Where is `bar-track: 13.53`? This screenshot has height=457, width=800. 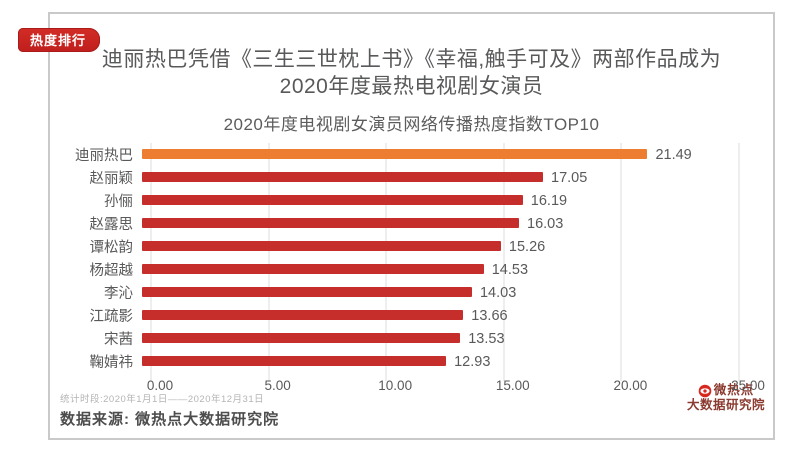
bar-track: 13.53 is located at coordinates (436, 338).